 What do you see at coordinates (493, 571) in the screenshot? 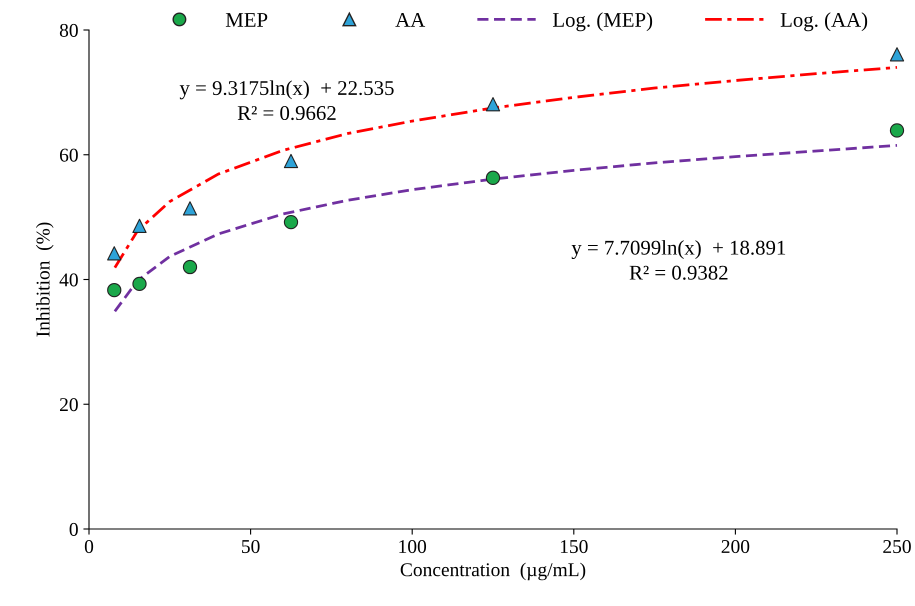
I see `x-axis-title: Concentration (µg/mL)` at bounding box center [493, 571].